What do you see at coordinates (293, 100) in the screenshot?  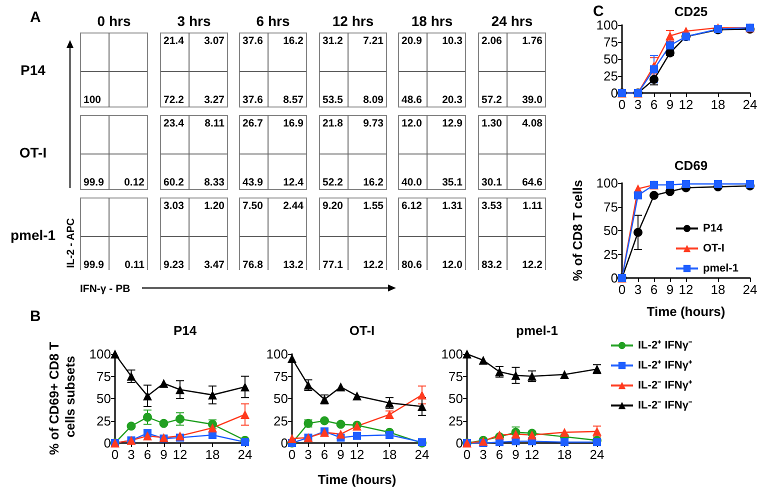 I see `text: 8.57` at bounding box center [293, 100].